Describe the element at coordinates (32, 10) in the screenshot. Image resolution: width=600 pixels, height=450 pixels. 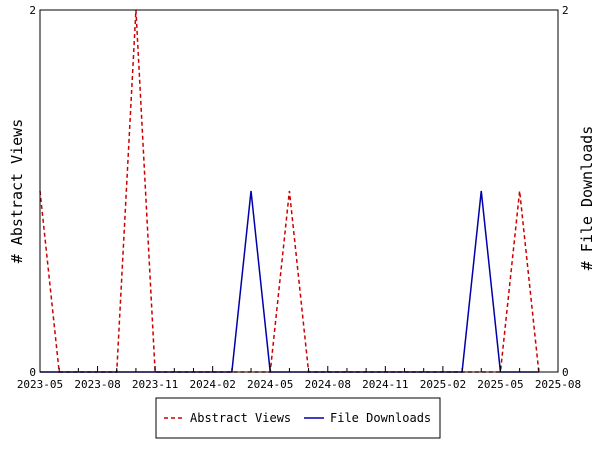
I see `y-tick-label-left: 2` at that location.